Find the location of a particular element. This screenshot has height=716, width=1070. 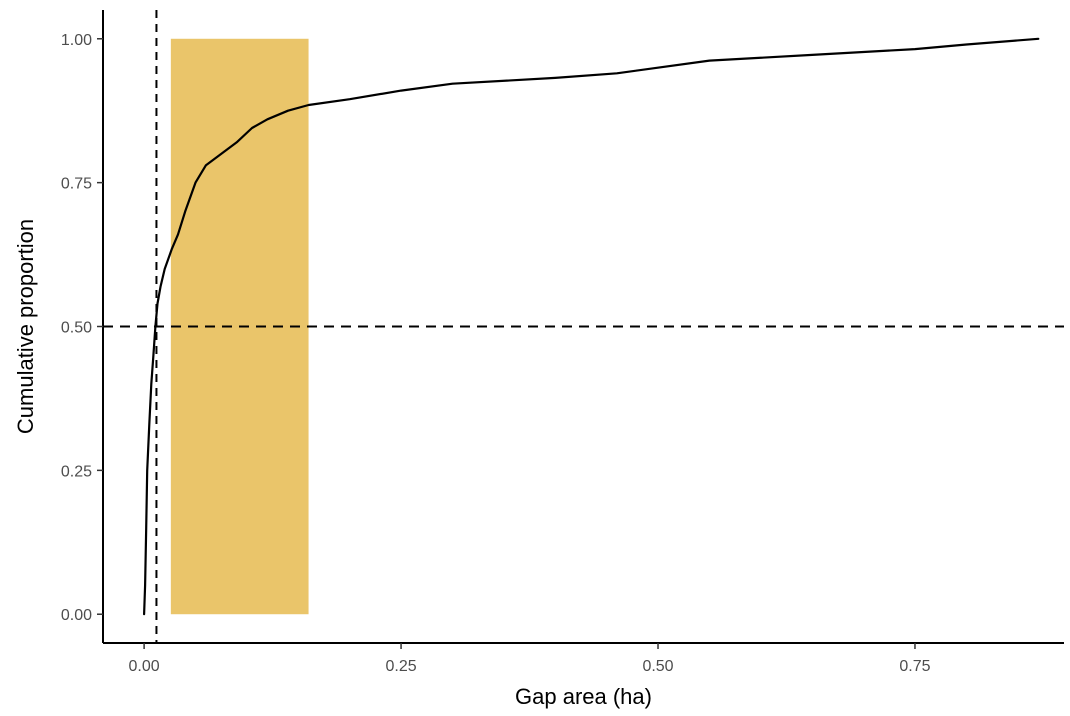

x-tick-label: 0.25 is located at coordinates (400, 666).